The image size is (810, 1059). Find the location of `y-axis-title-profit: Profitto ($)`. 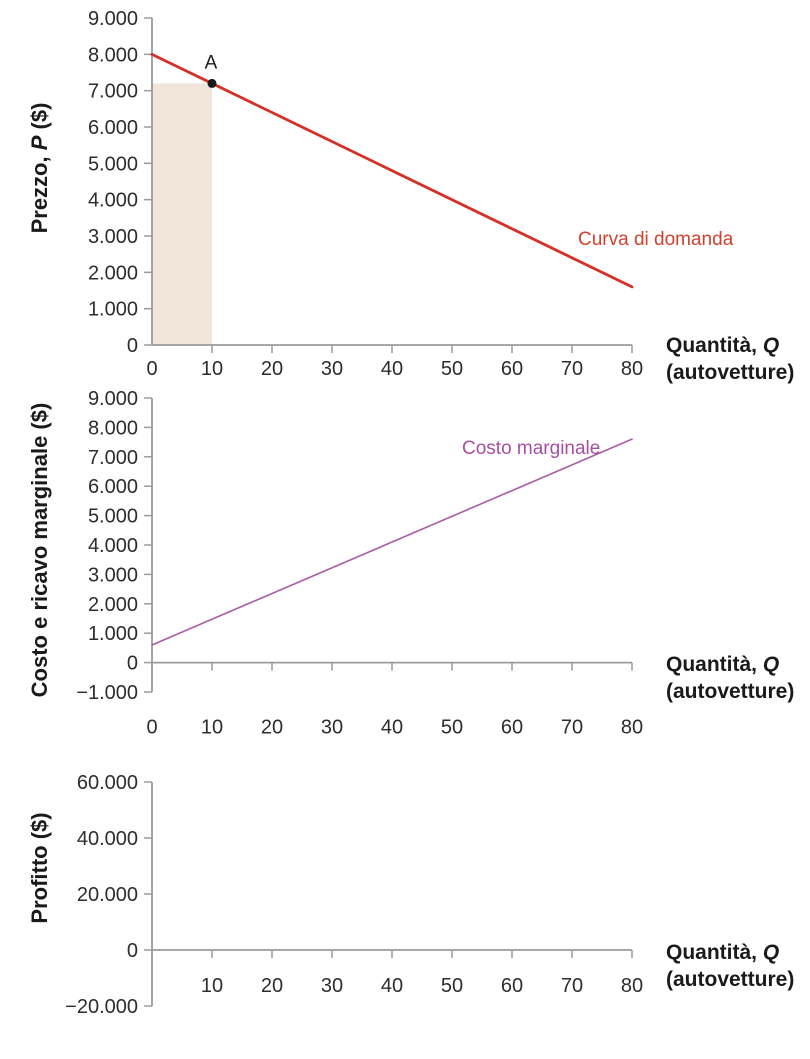

y-axis-title-profit: Profitto ($) is located at coordinates (40, 867).